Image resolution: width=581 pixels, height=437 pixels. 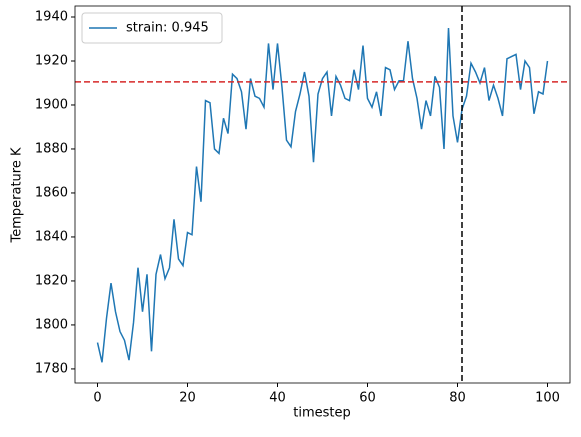 I want to click on x-tick-label: 60, so click(x=367, y=398).